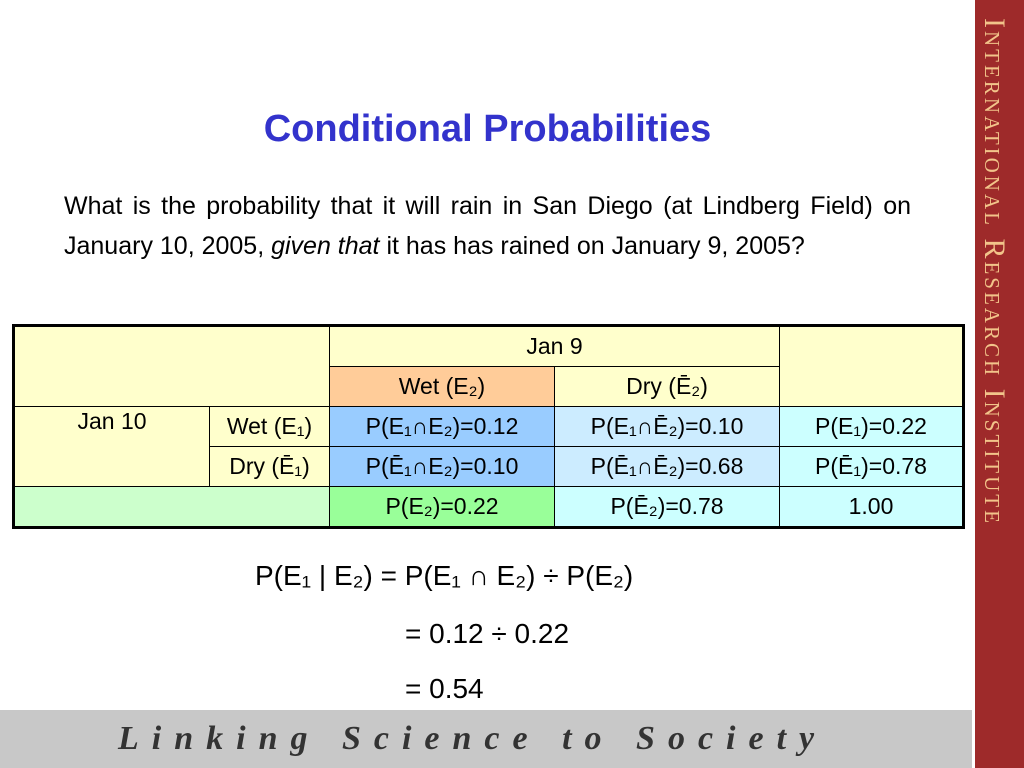 The image size is (1024, 768). I want to click on row-header: Dry (Ē₁), so click(269, 466).